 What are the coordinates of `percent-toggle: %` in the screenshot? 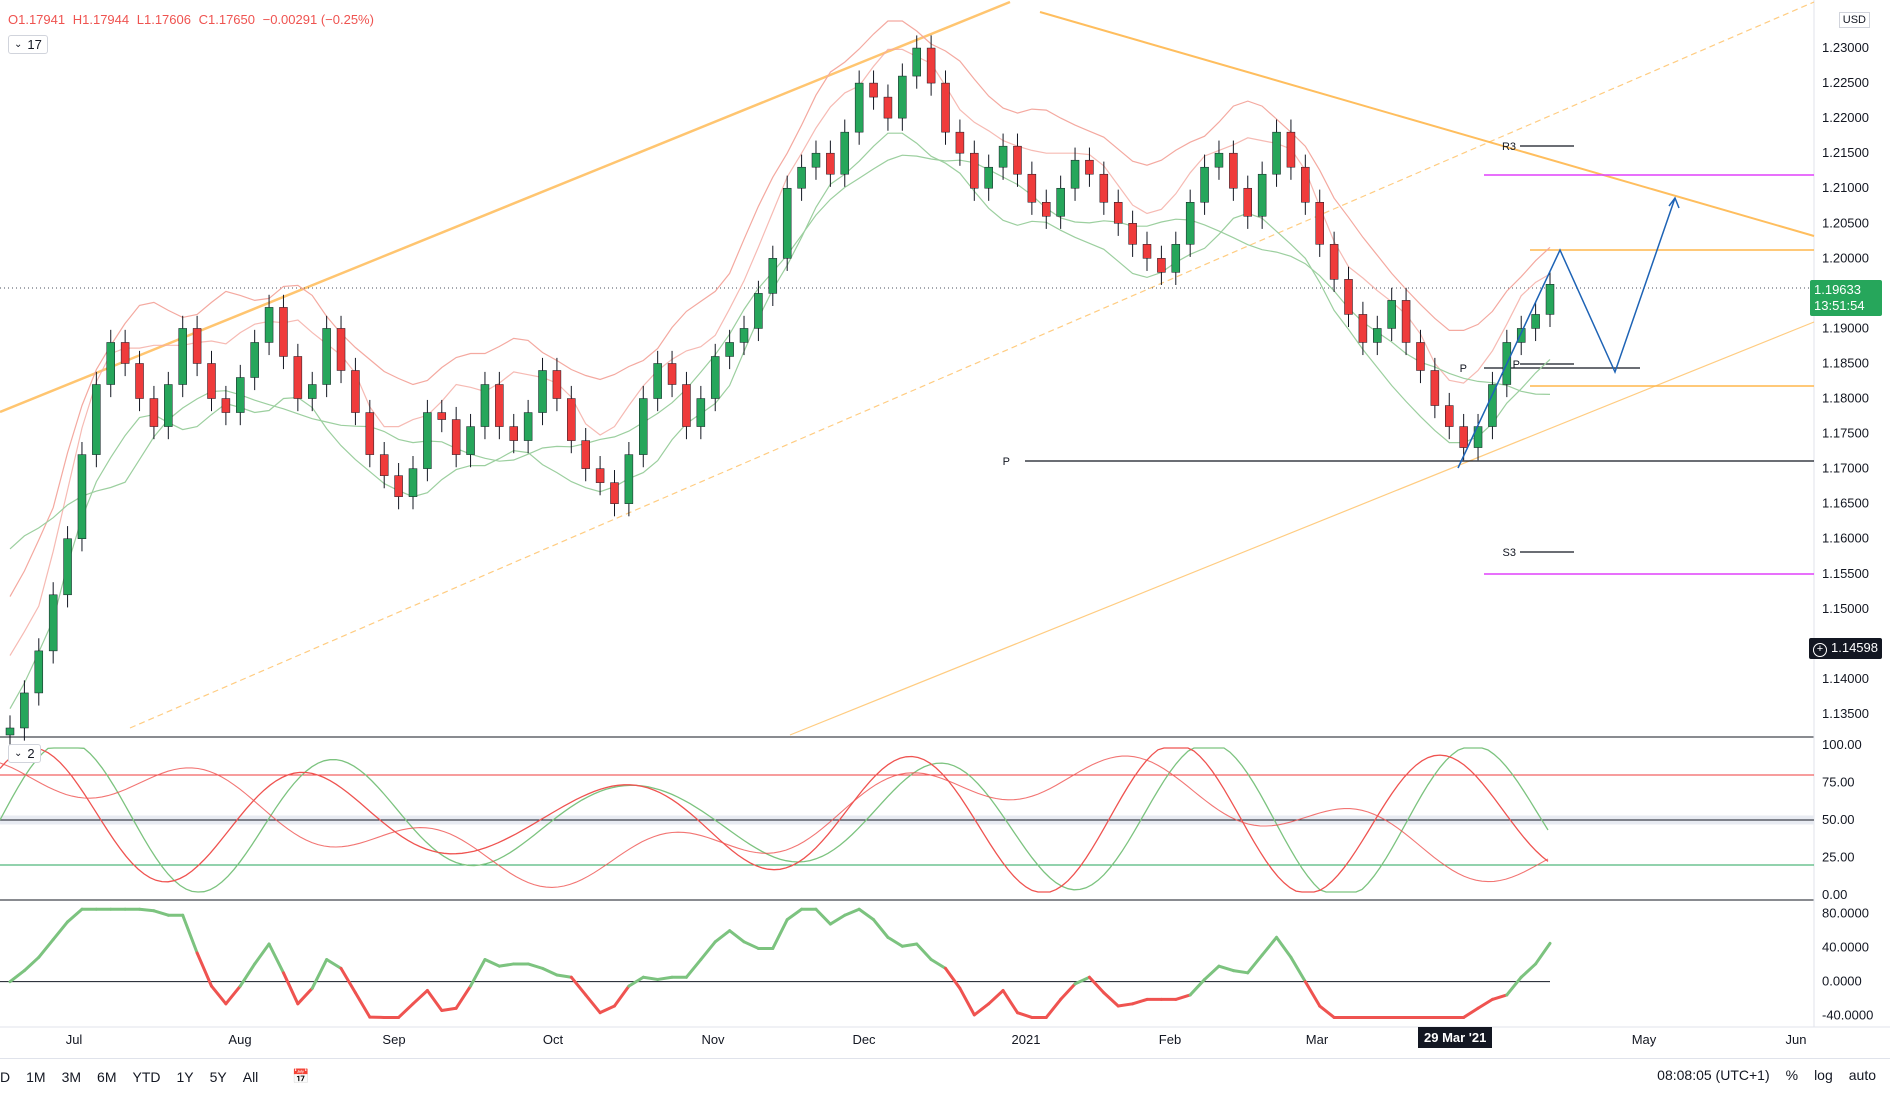 It's located at (1792, 1075).